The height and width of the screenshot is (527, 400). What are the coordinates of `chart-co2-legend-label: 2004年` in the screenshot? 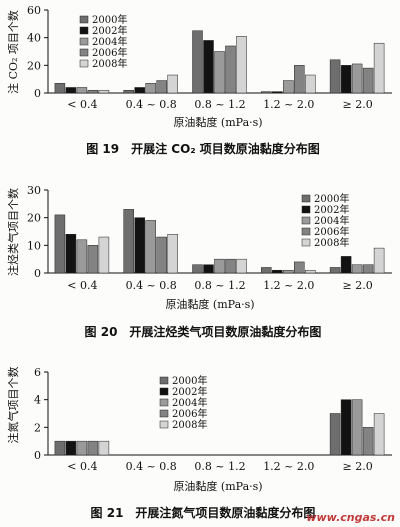 It's located at (109, 41).